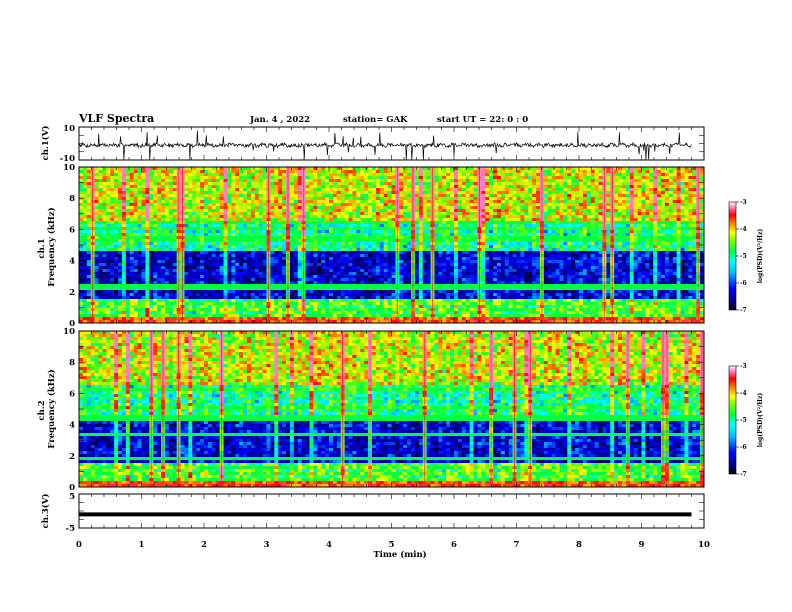 The height and width of the screenshot is (612, 792). What do you see at coordinates (391, 143) in the screenshot?
I see `ch1-waveform-ticks` at bounding box center [391, 143].